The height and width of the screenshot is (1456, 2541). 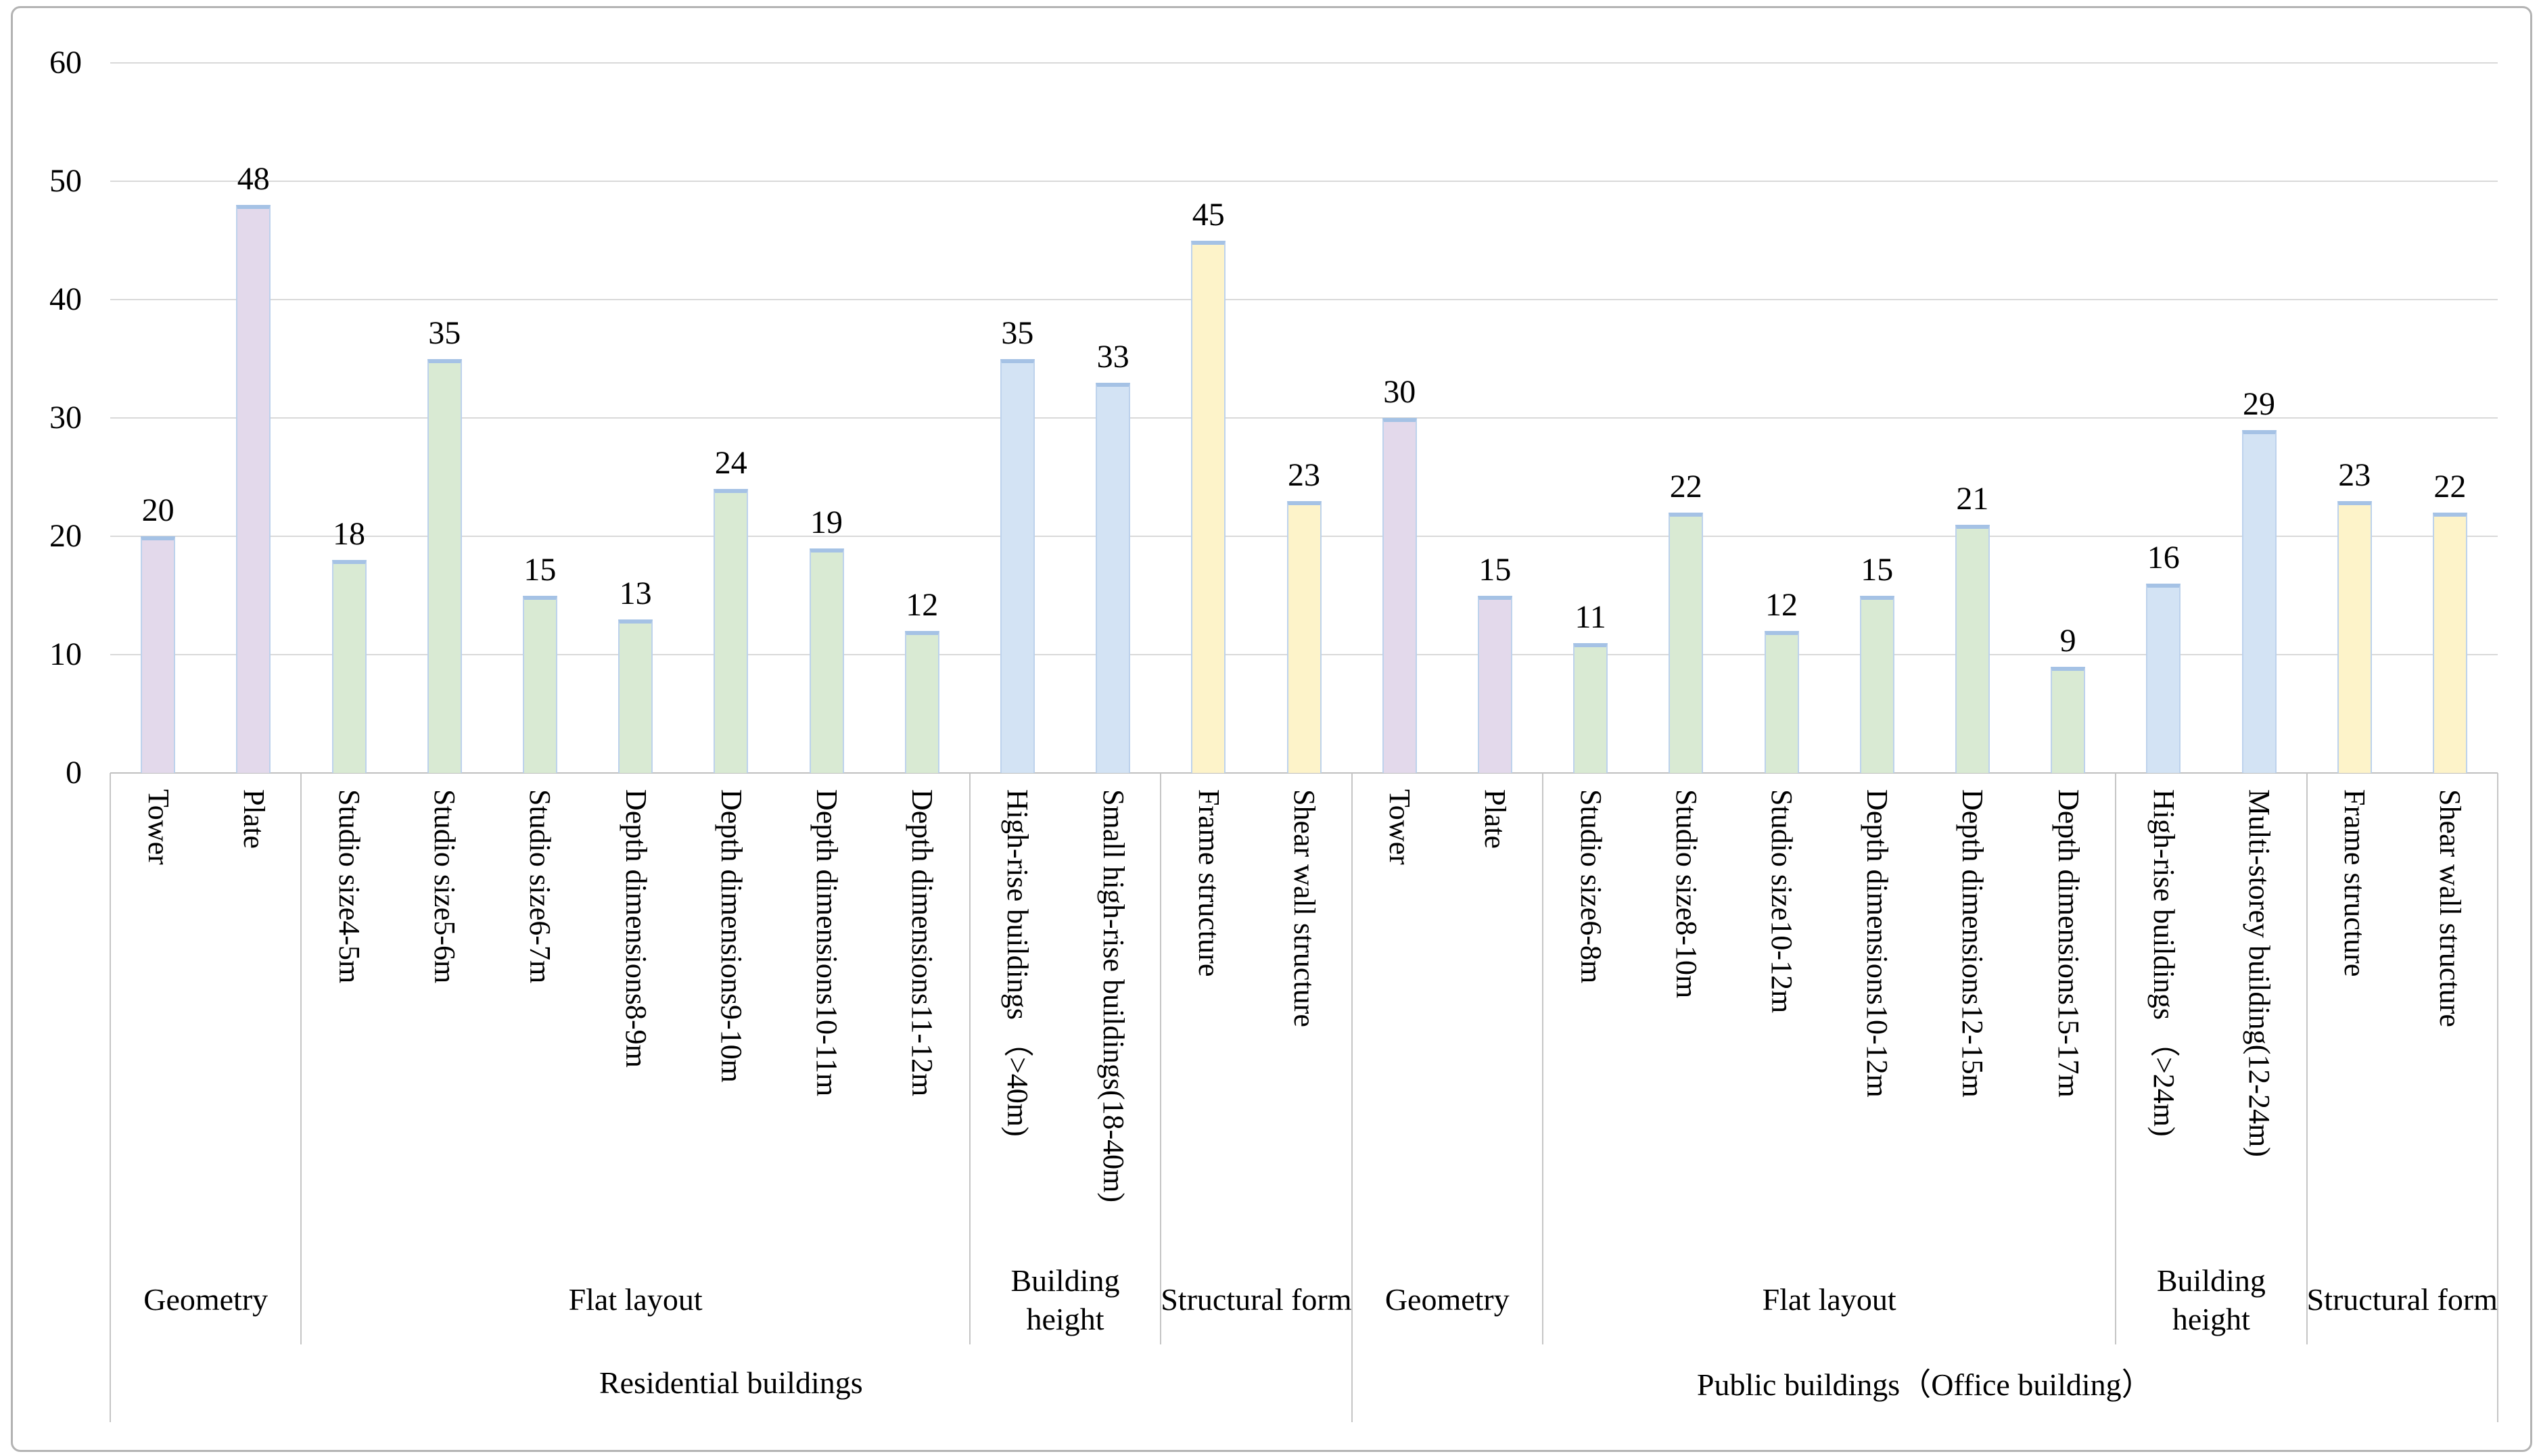 I want to click on category-label: High-rise buildings （>40m), so click(x=1018, y=963).